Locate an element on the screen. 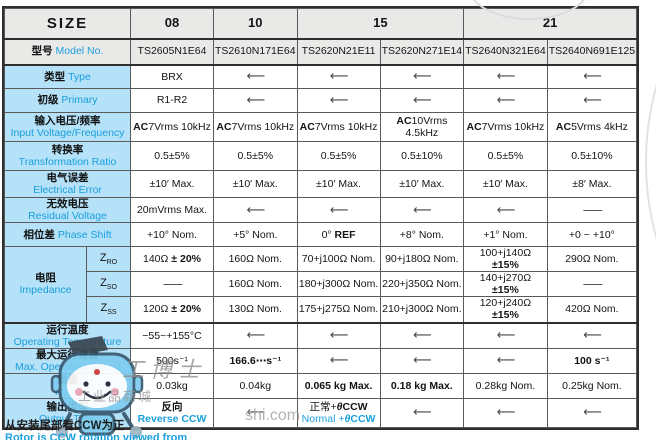  size-column-15: 15 is located at coordinates (380, 24).